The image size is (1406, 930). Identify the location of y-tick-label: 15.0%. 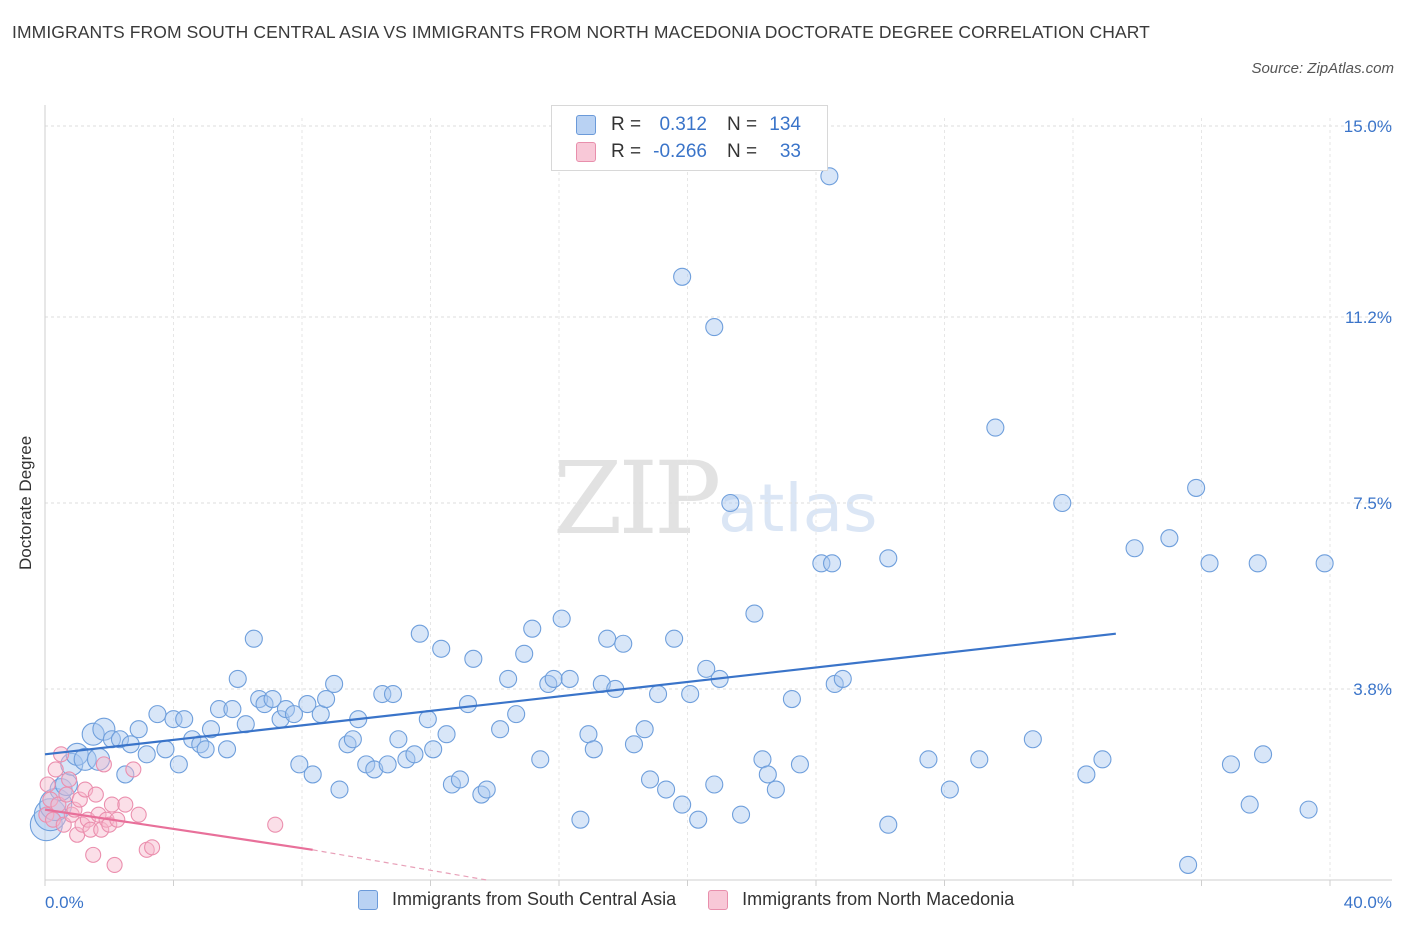
(1368, 126).